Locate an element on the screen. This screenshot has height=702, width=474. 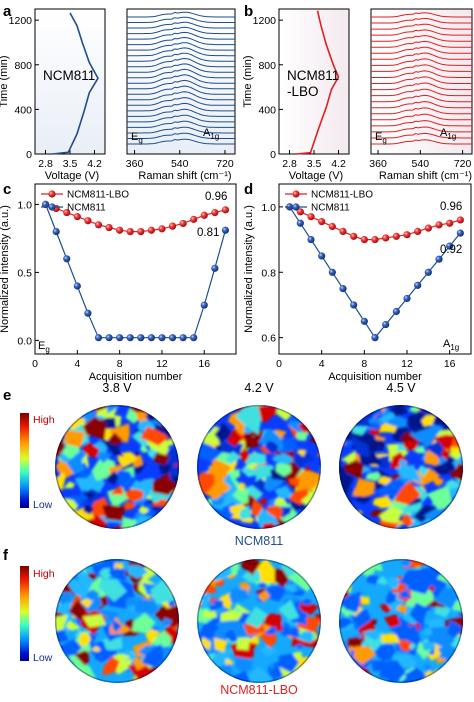
colorbar-e-low: Low is located at coordinates (43, 505).